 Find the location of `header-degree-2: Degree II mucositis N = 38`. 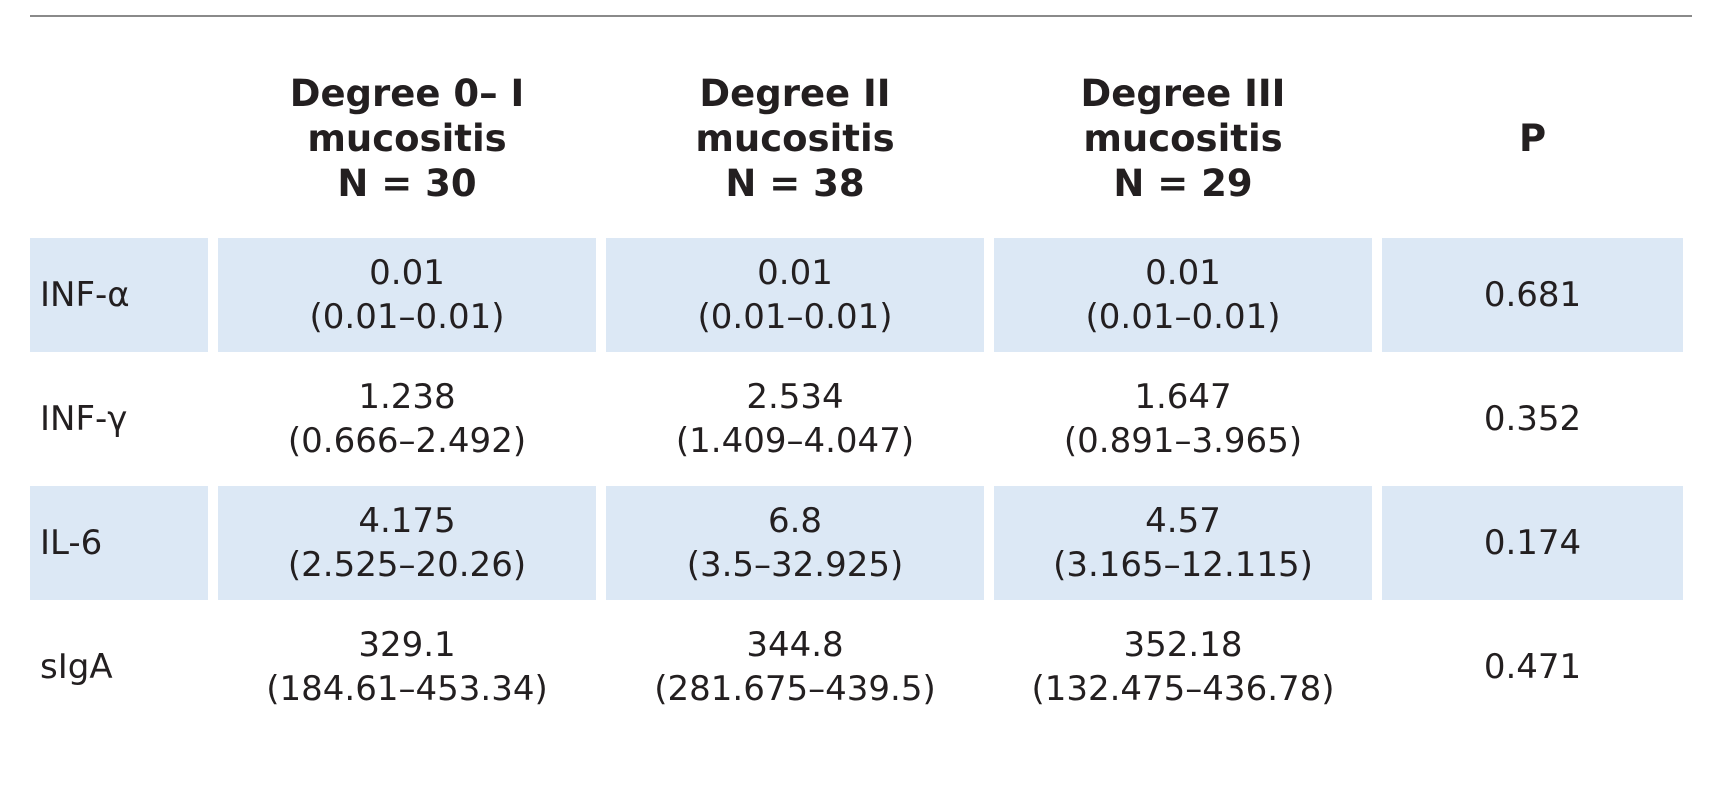

header-degree-2: Degree II mucositis N = 38 is located at coordinates (795, 138).